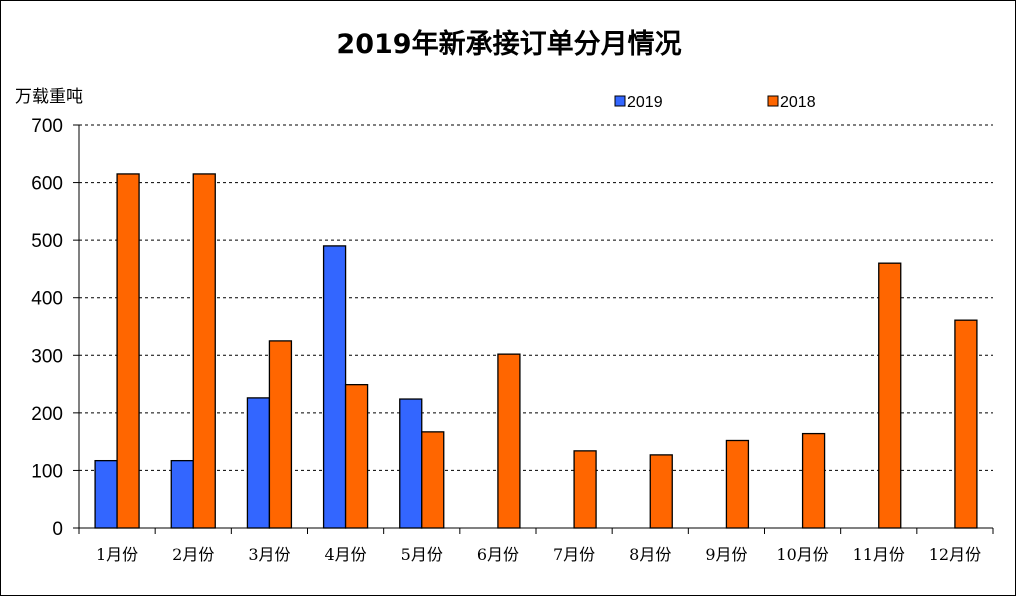  I want to click on y-tick-label: 0, so click(57, 529).